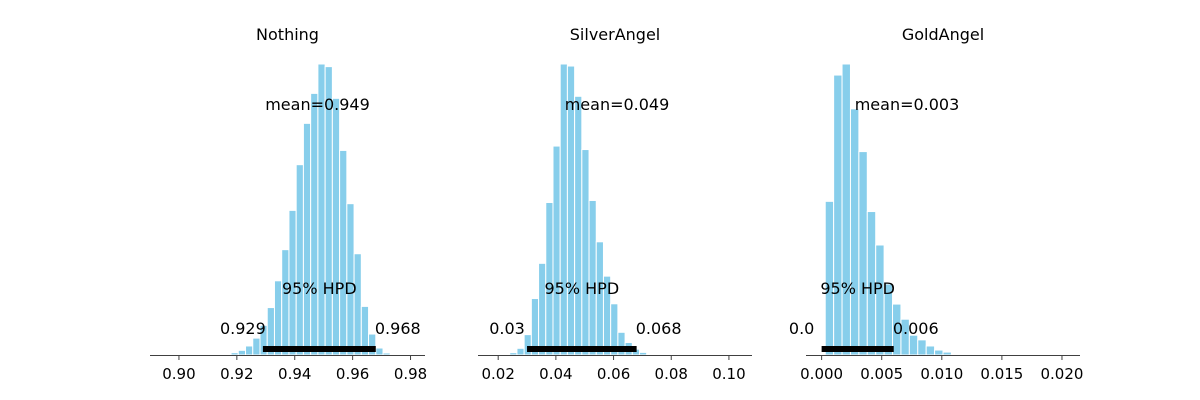  I want to click on x-tick-label: 0.94, so click(294, 374).